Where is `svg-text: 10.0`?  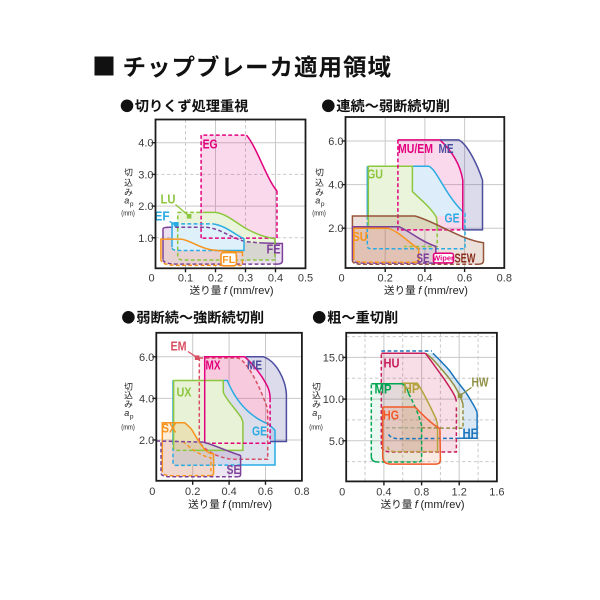
svg-text: 10.0 is located at coordinates (333, 400).